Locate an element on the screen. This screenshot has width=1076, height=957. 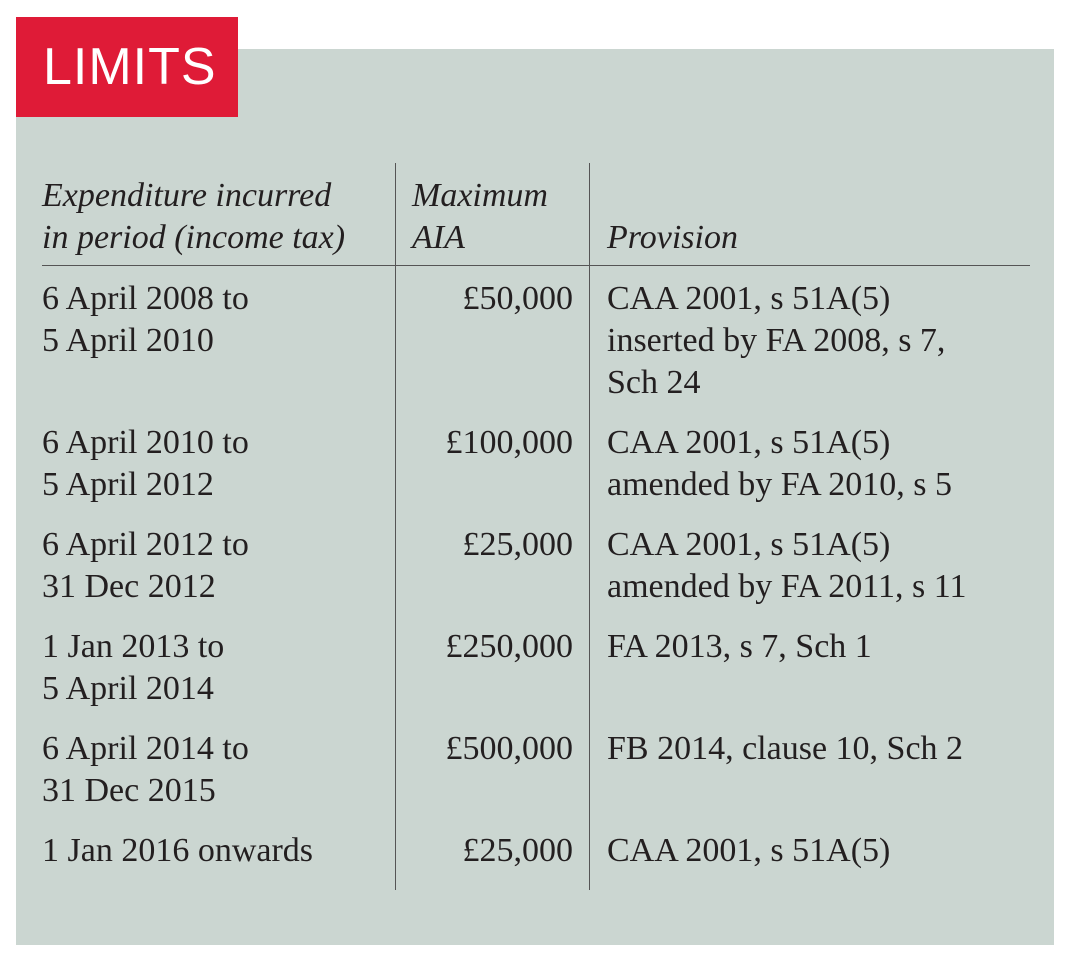
period-cell: 1 Jan 2013 to 5 April 2014 is located at coordinates (219, 665).